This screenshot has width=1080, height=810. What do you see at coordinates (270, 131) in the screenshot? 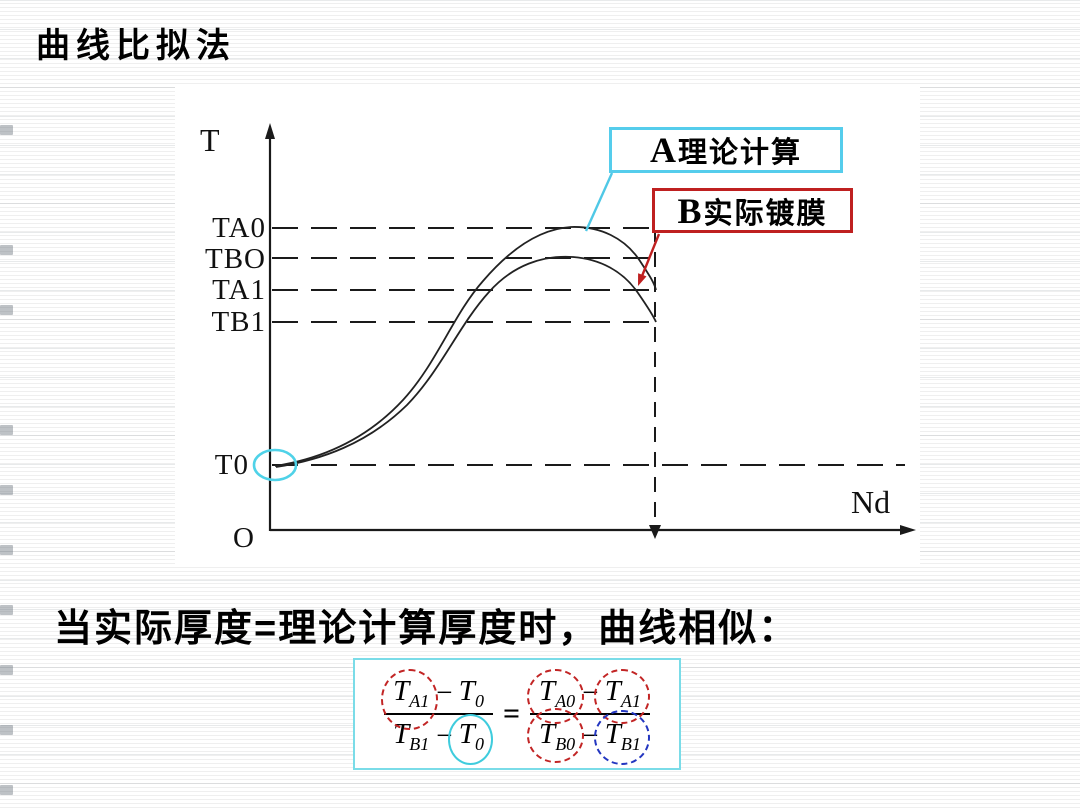
I see `y-axis-arrowhead` at bounding box center [270, 131].